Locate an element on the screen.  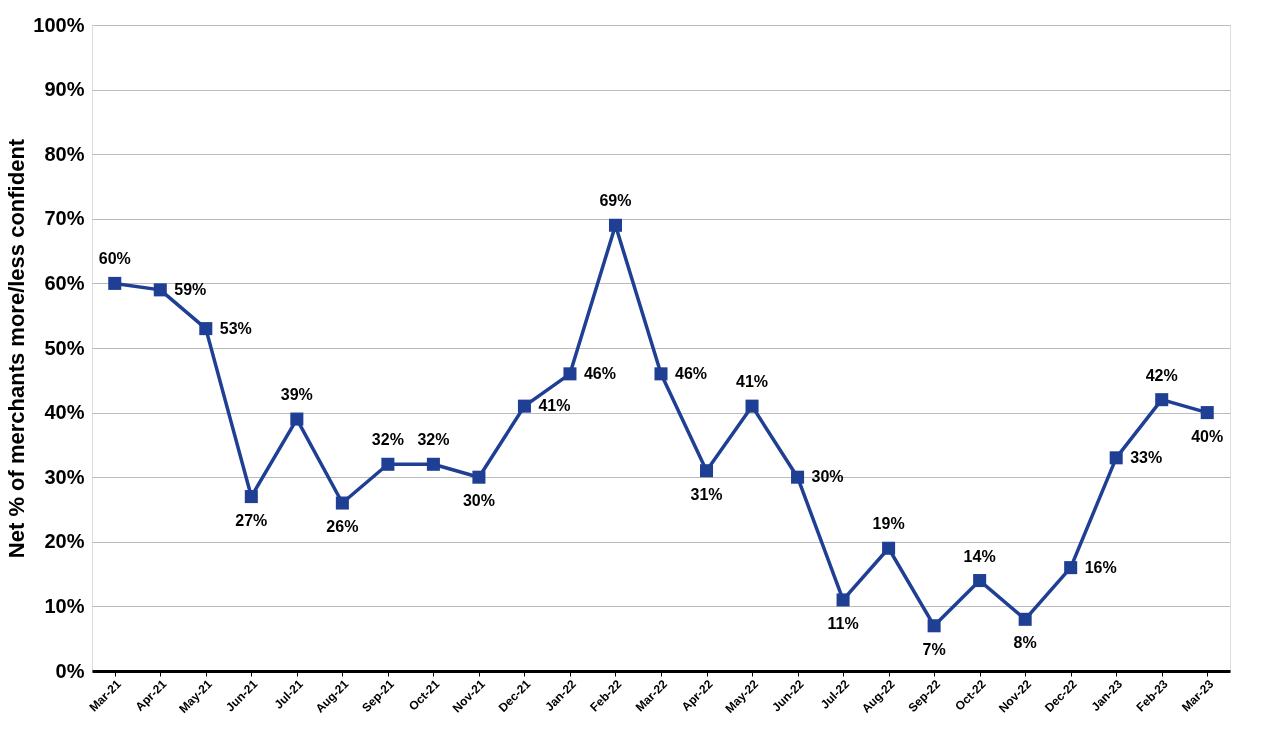
data-label: 60% is located at coordinates (114, 259).